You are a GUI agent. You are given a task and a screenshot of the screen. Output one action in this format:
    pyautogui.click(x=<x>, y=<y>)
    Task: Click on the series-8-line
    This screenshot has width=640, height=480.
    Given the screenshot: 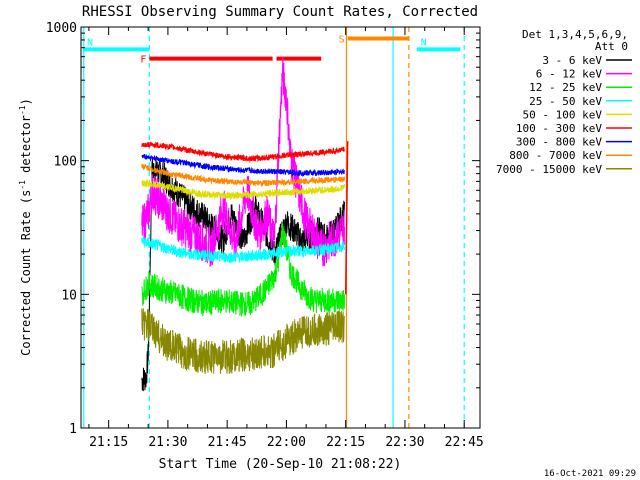 What is the action you would take?
    pyautogui.click(x=243, y=175)
    